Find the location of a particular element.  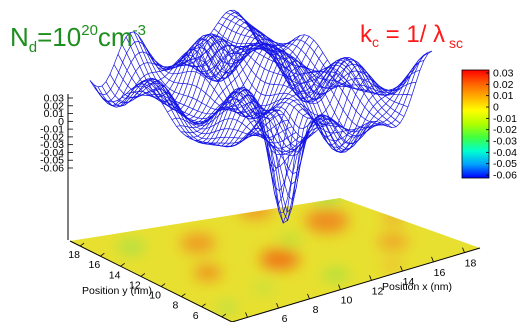

nd-annotation: Nd=1020cm-3 is located at coordinates (78, 39).